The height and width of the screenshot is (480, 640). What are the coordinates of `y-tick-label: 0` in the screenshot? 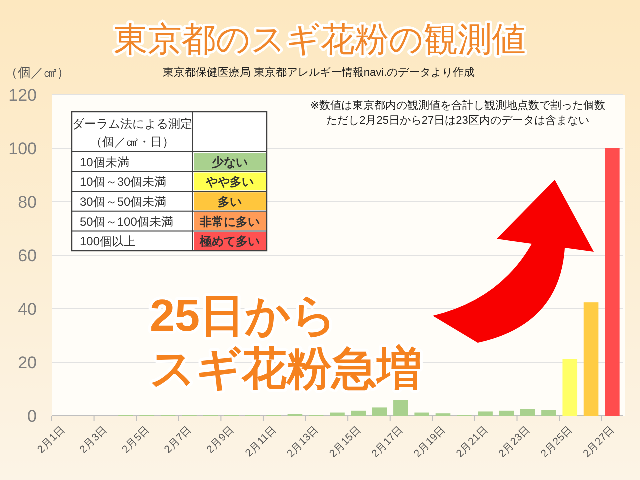 It's located at (32, 416).